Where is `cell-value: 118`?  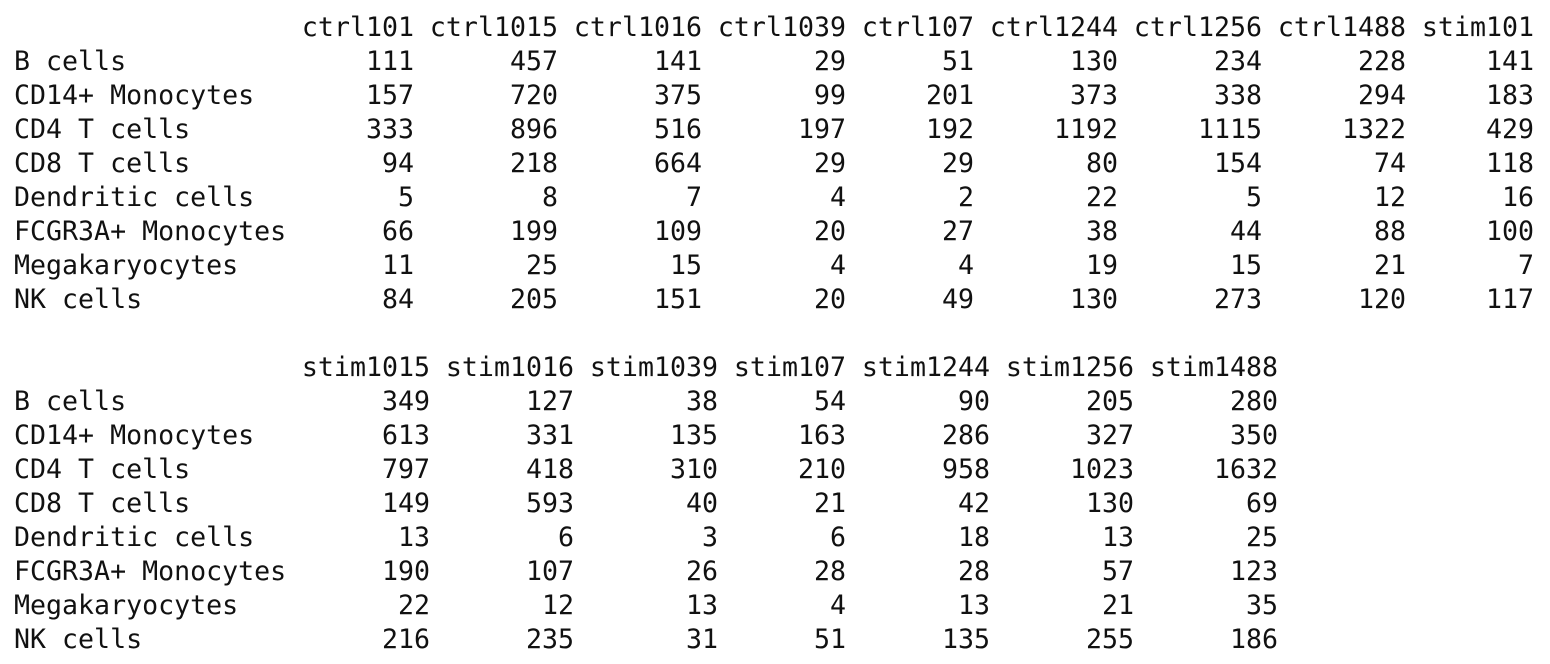 cell-value: 118 is located at coordinates (1509, 163).